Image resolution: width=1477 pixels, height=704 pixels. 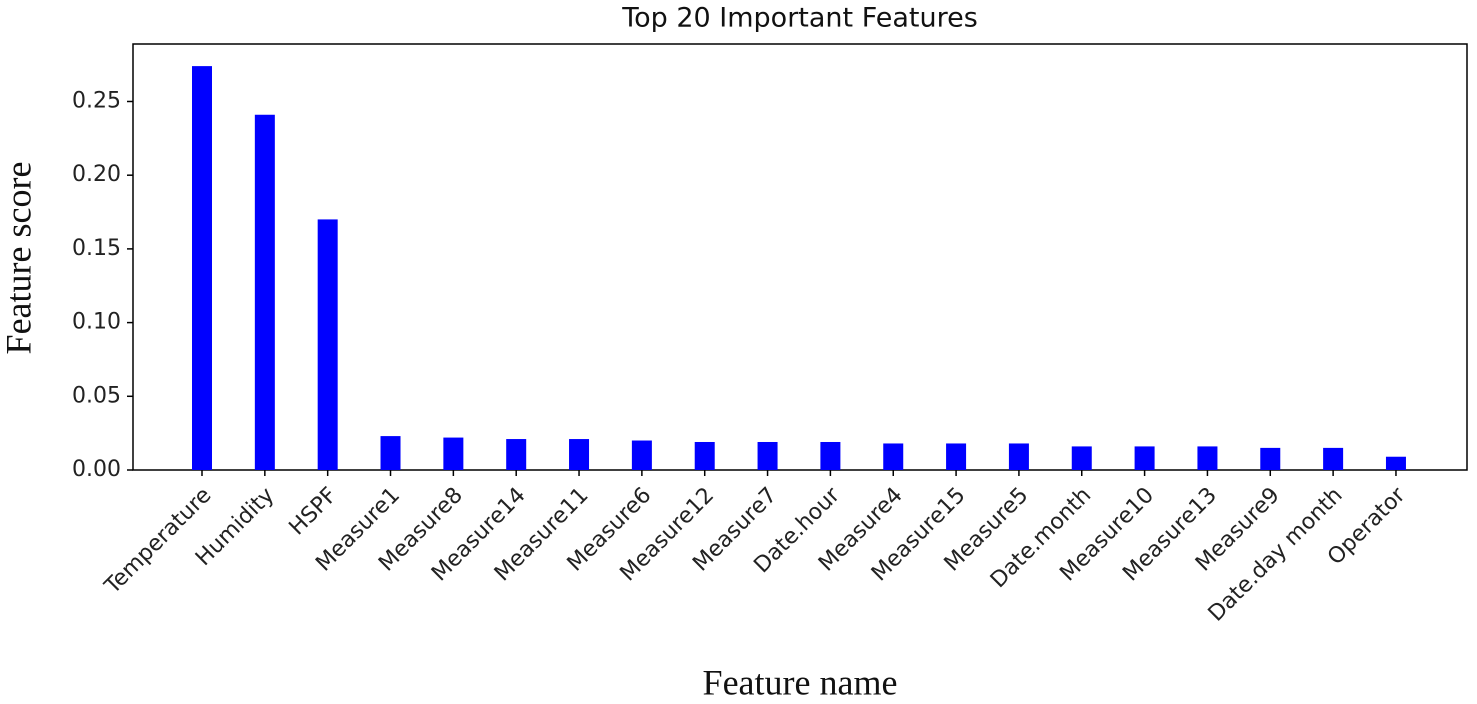 What do you see at coordinates (96, 322) in the screenshot?
I see `y-tick-label: 0.10` at bounding box center [96, 322].